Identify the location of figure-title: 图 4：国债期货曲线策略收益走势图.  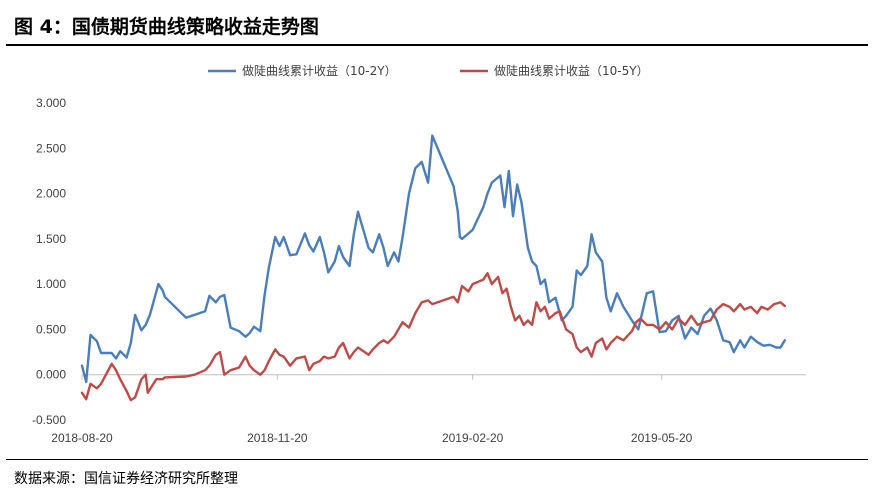
(166, 27).